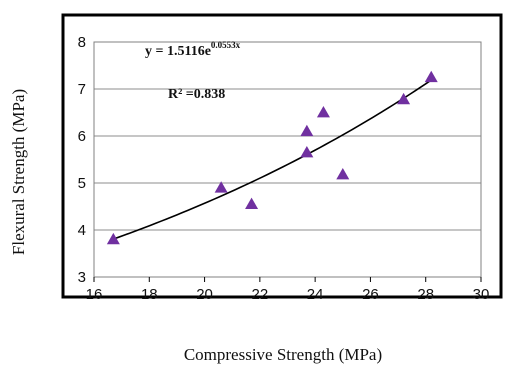 The image size is (508, 372). What do you see at coordinates (260, 294) in the screenshot?
I see `x-tick-label: 22` at bounding box center [260, 294].